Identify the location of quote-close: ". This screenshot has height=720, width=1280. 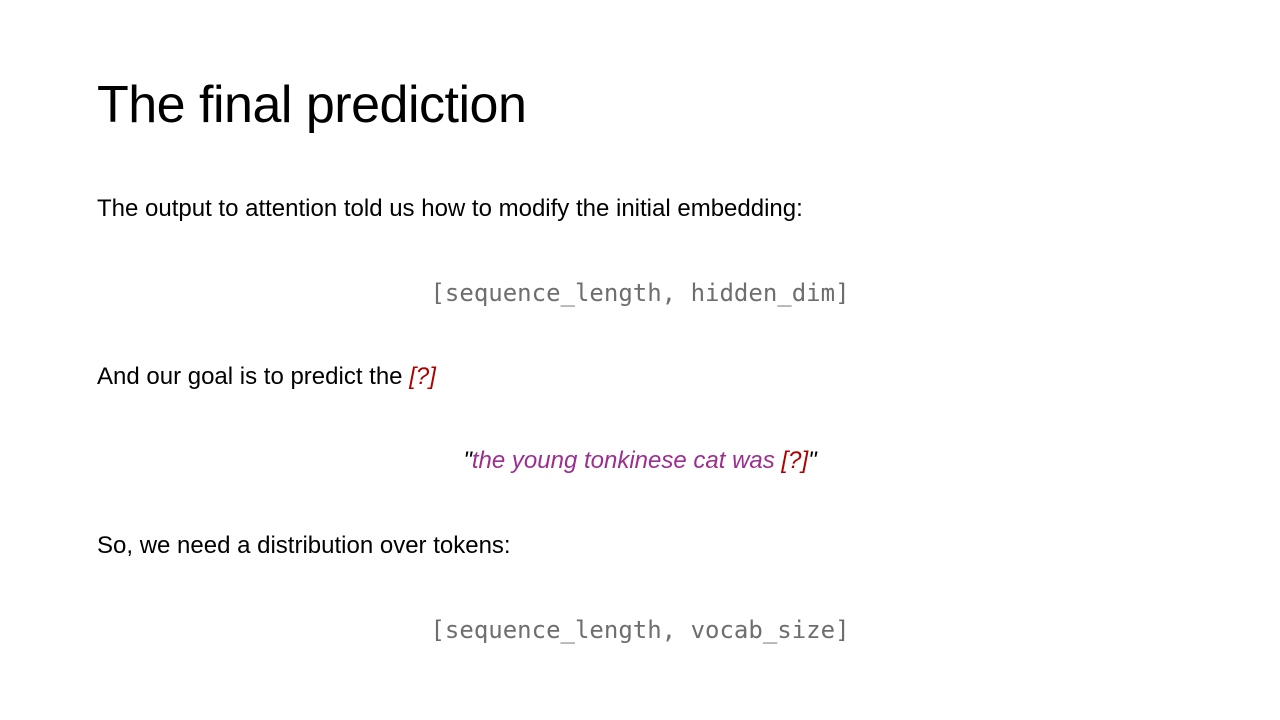
(812, 460).